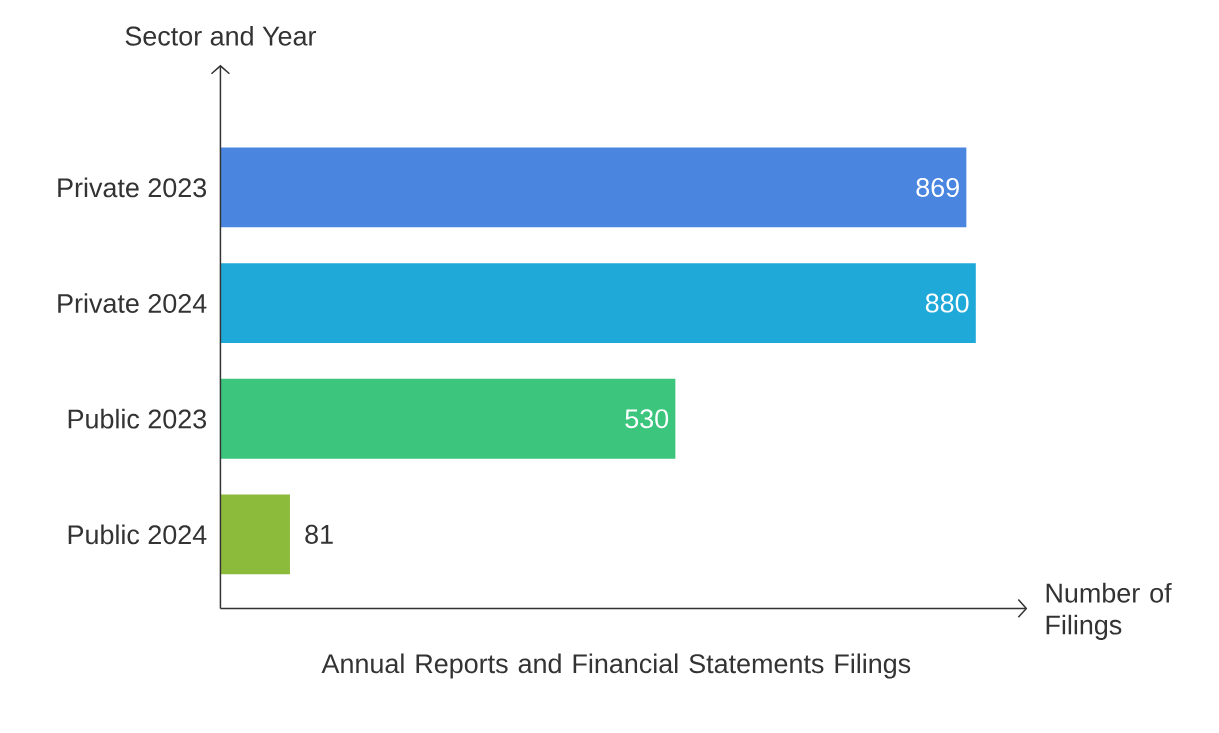 The width and height of the screenshot is (1219, 733). Describe the element at coordinates (647, 419) in the screenshot. I see `data-label: 530` at that location.